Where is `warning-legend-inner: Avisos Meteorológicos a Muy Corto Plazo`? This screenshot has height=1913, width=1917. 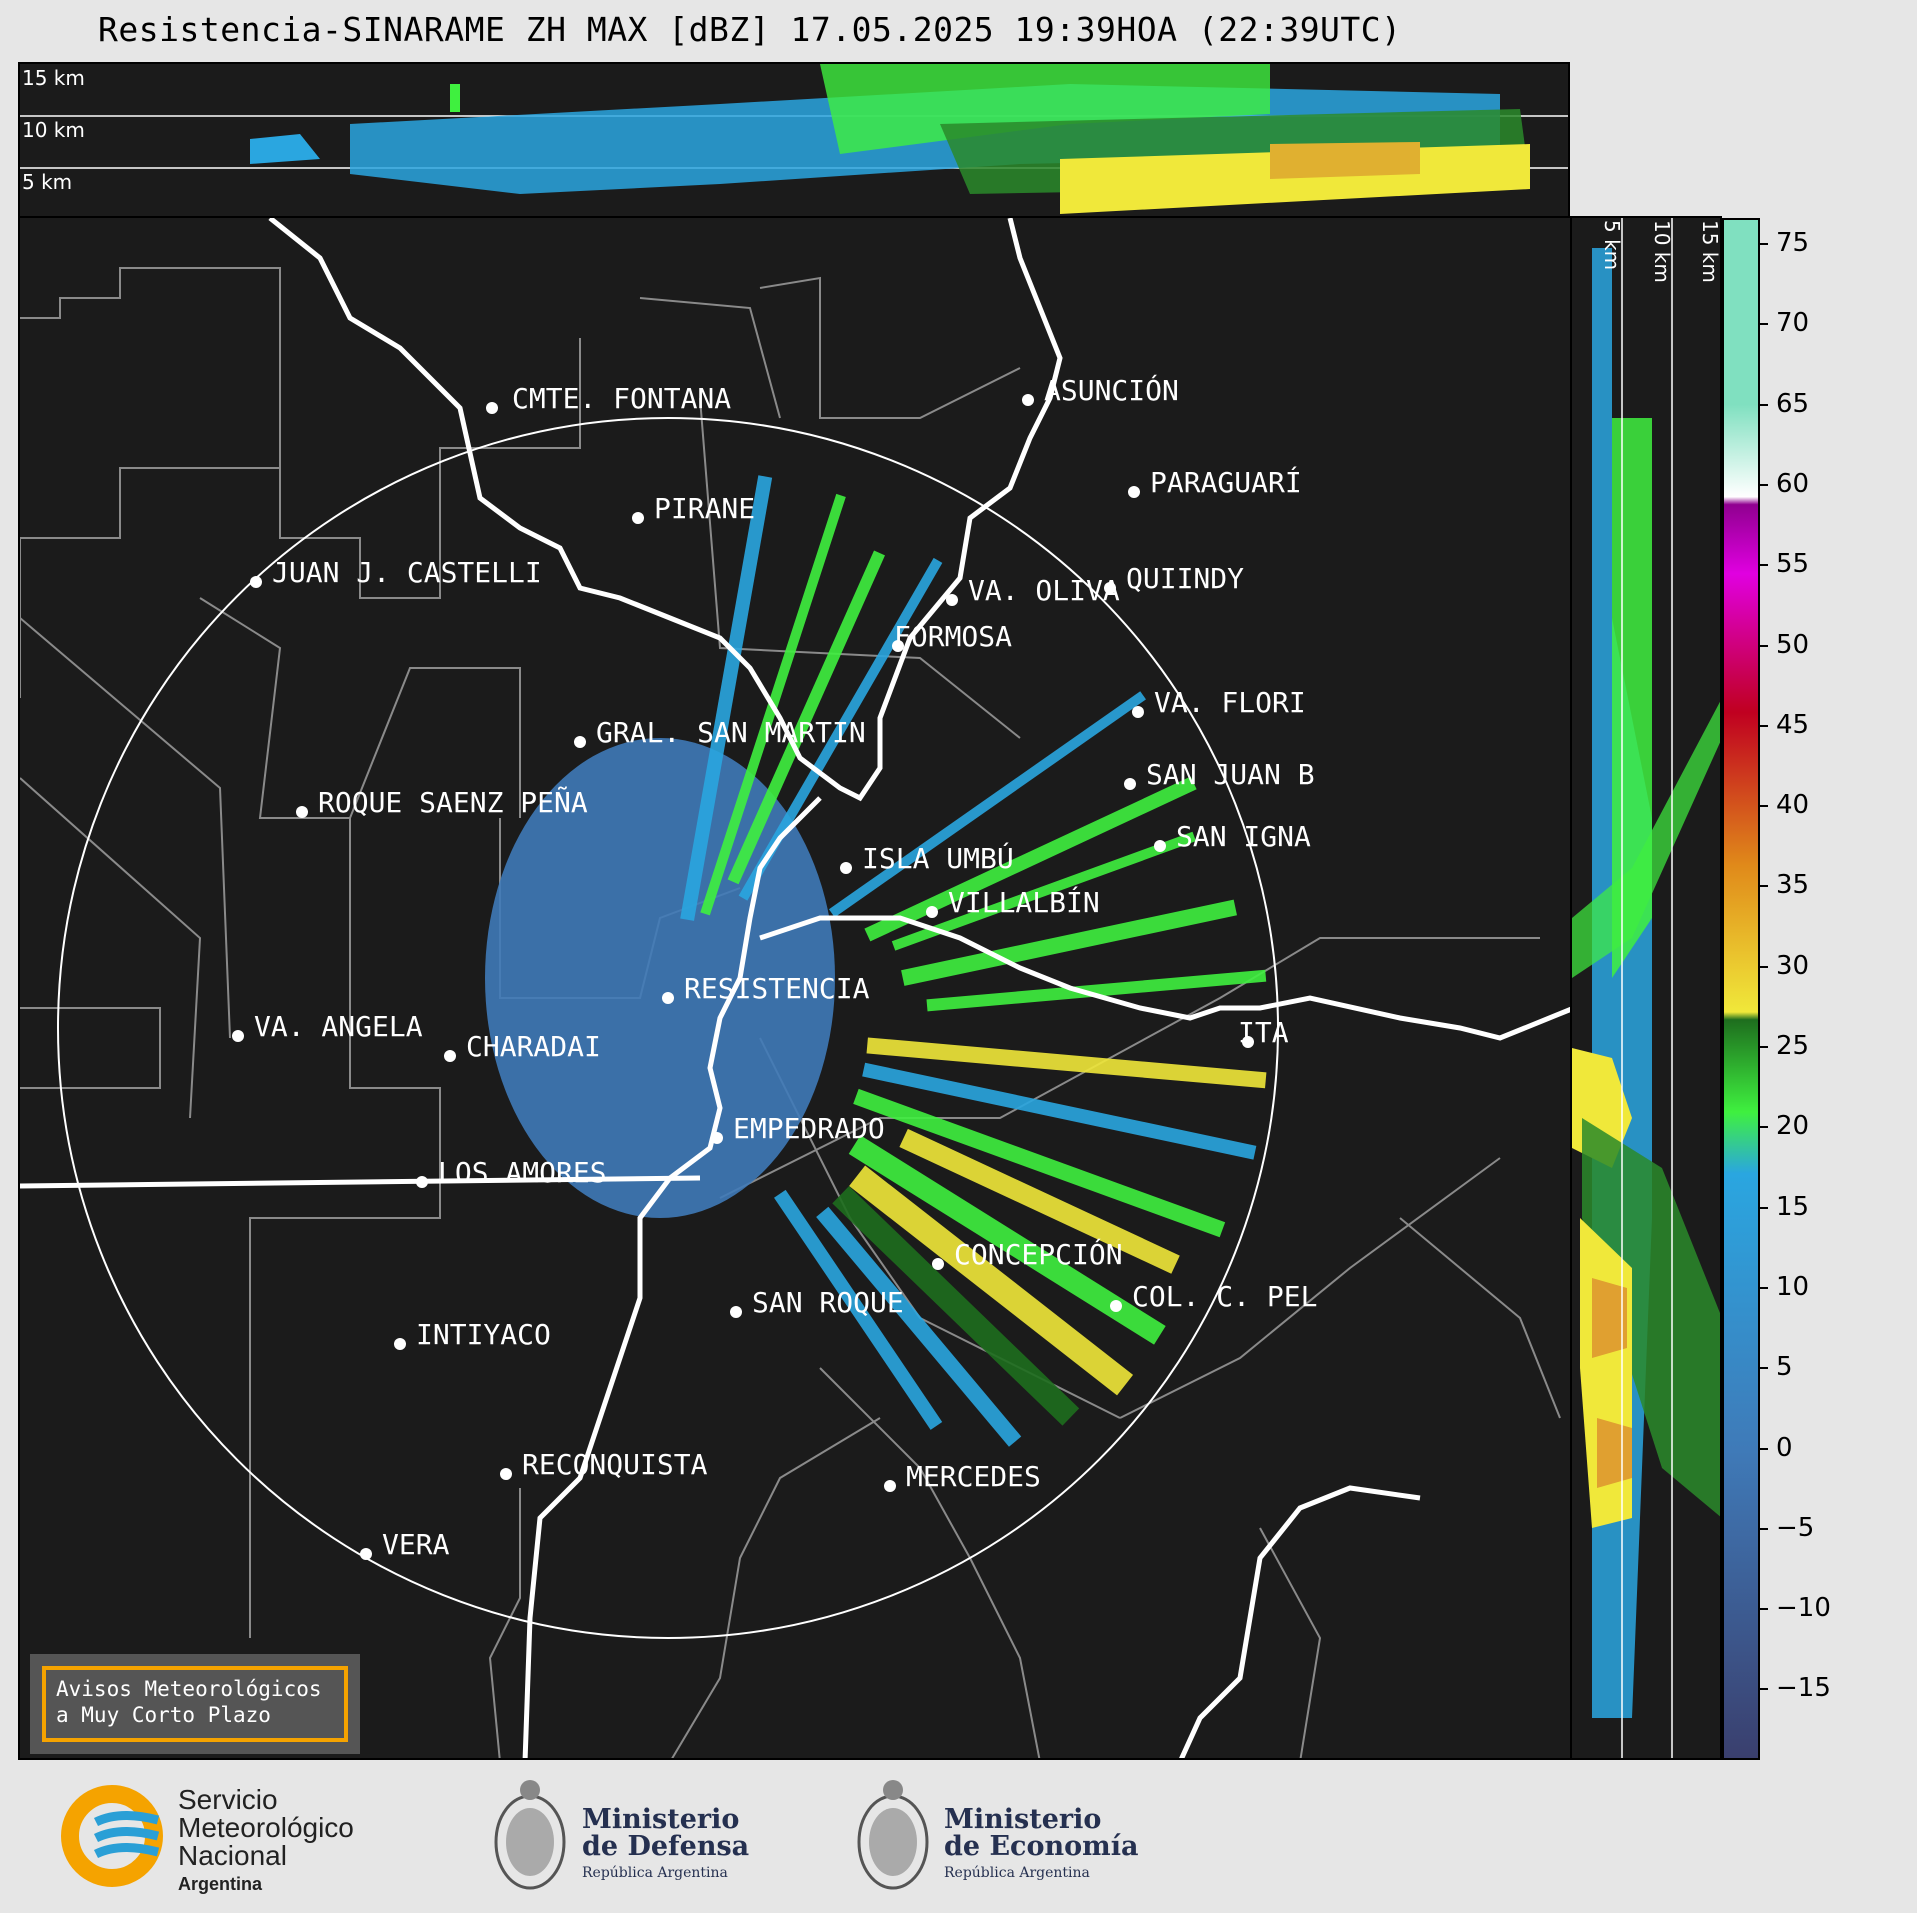
warning-legend-inner: Avisos Meteorológicos a Muy Corto Plazo is located at coordinates (195, 1704).